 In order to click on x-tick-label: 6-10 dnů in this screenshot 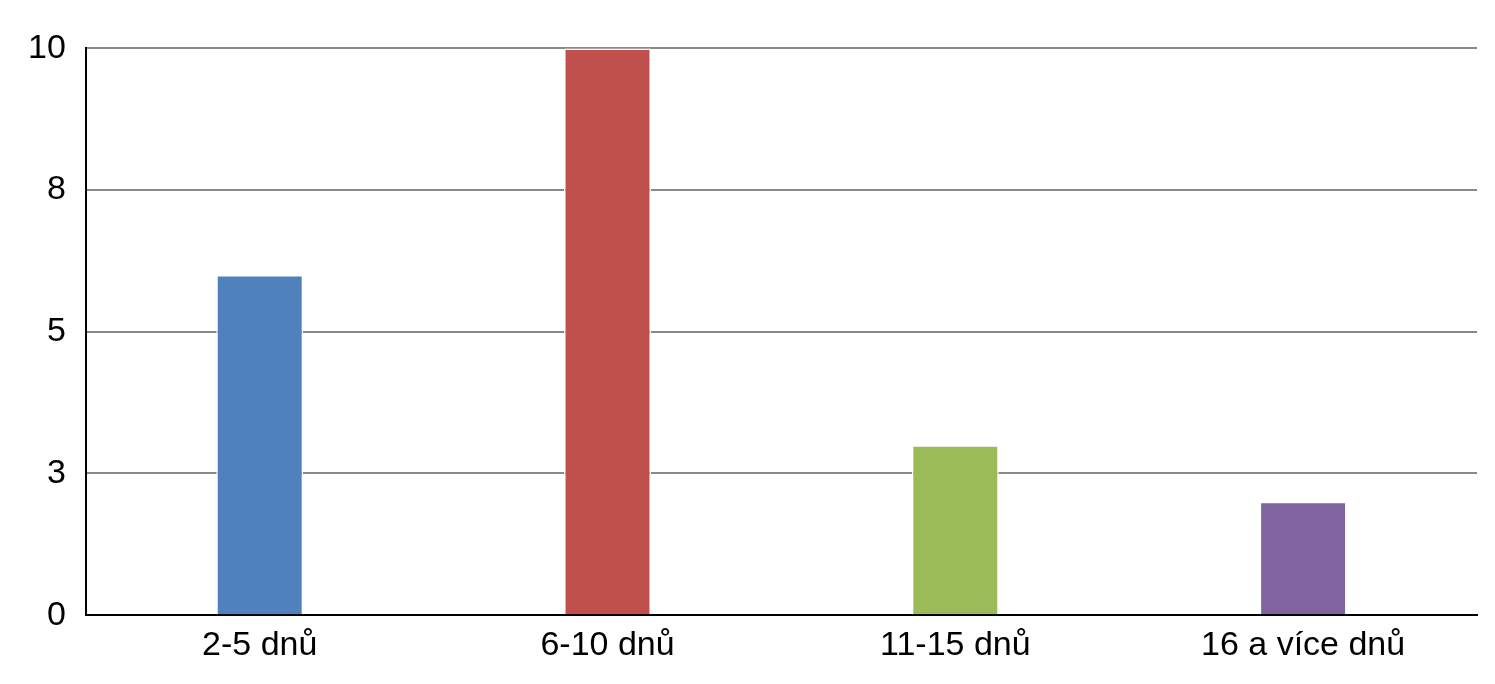, I will do `click(607, 642)`.